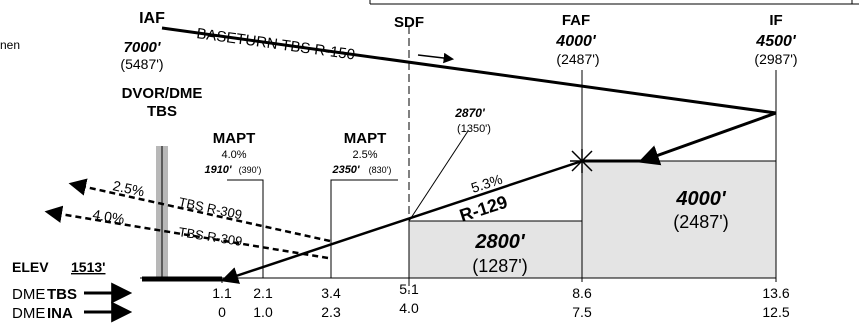  I want to click on mapt-2-gradient: 2.5%, so click(364, 155).